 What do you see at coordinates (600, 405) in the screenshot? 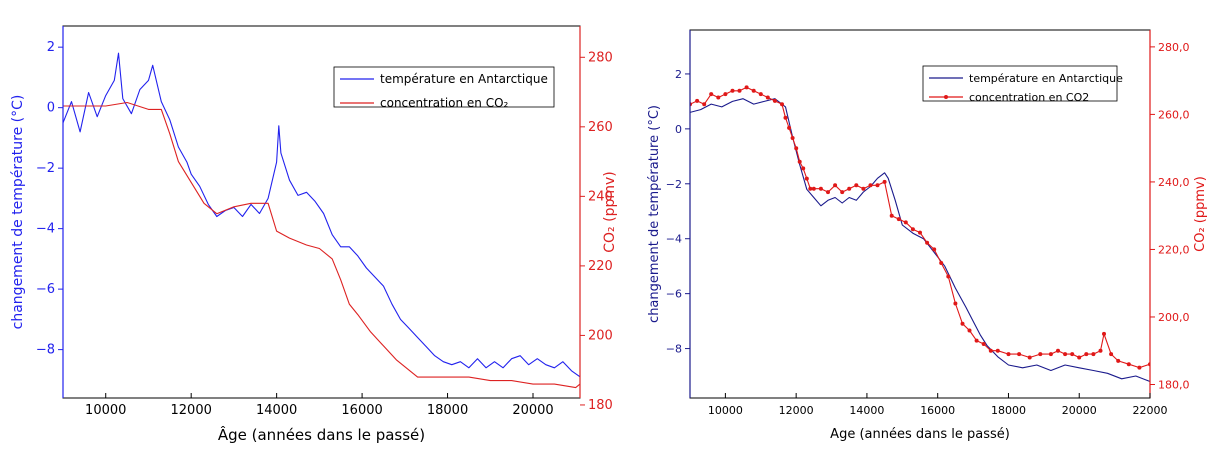
I see `y-right-tick-label: 180` at bounding box center [600, 405].